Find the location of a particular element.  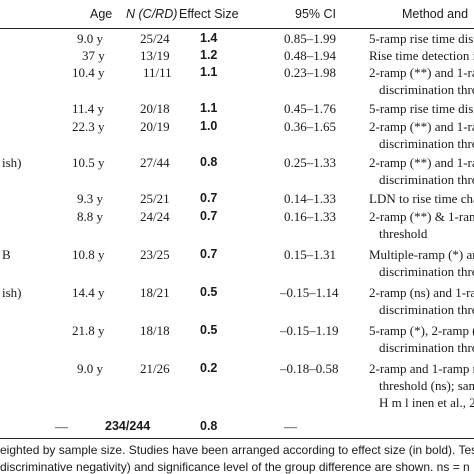

row-left-fragment: B is located at coordinates (6, 254).